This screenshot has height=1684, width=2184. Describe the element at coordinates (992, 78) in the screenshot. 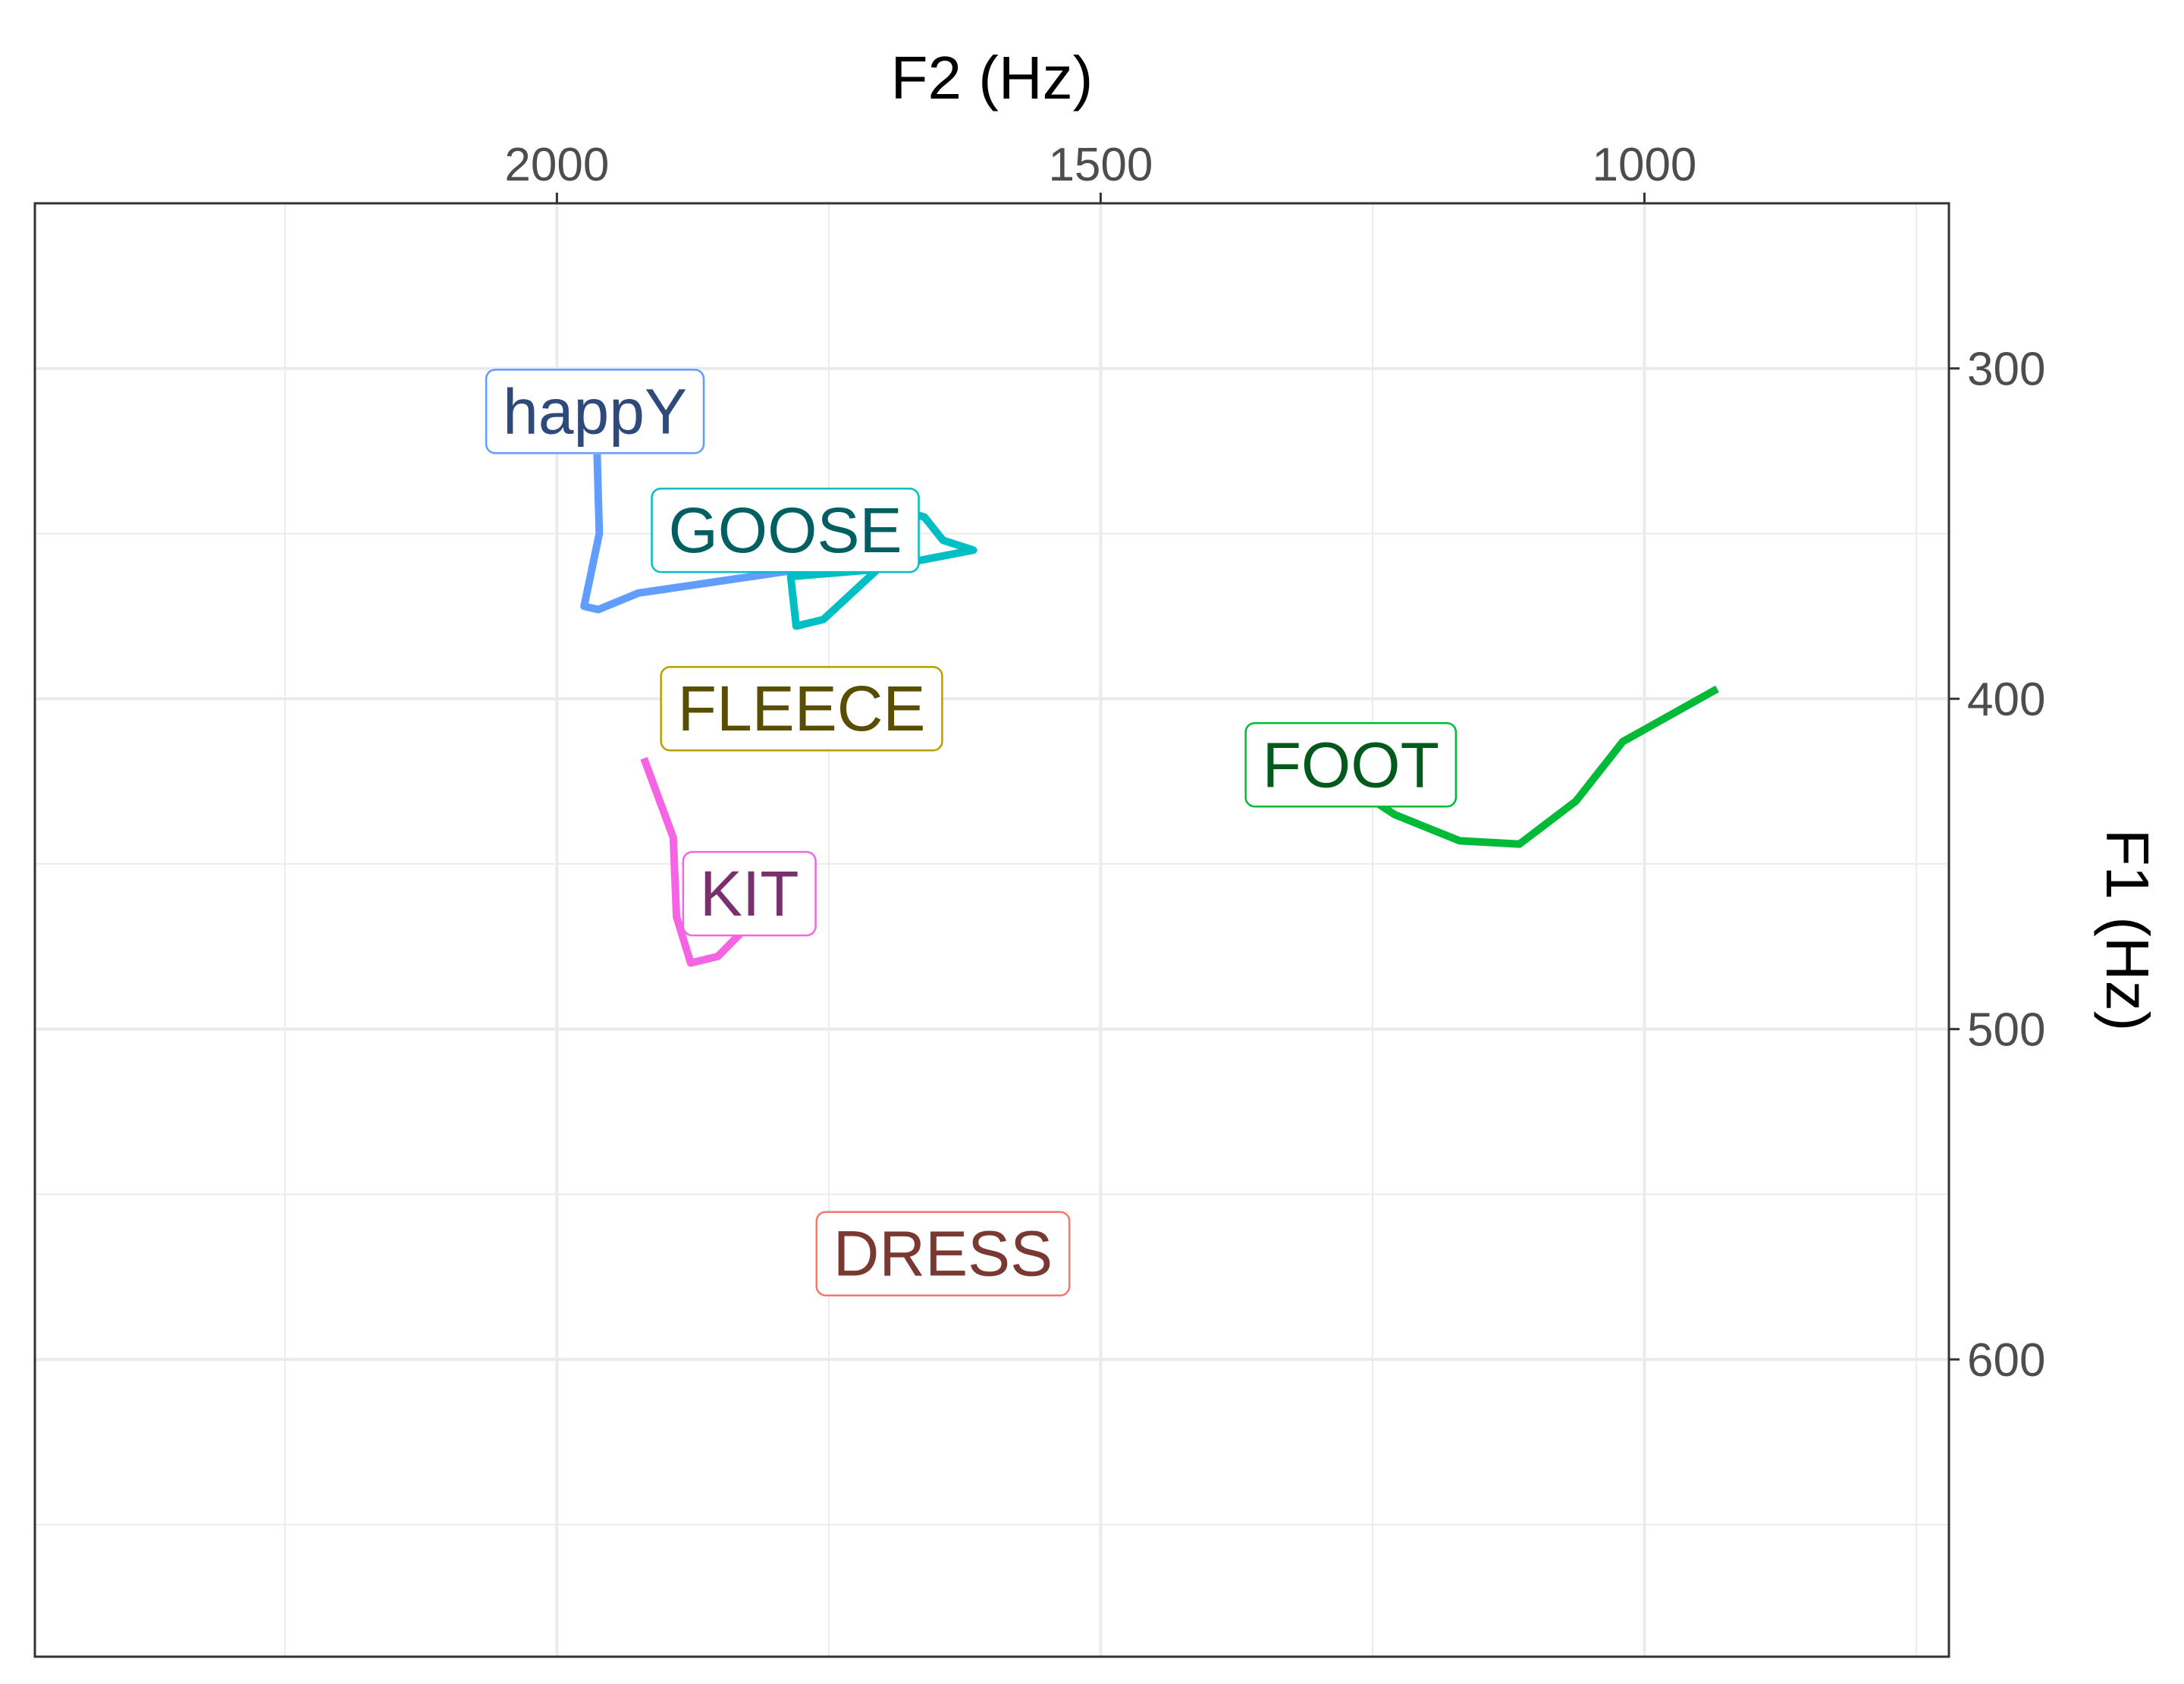

I see `x-axis-title: F2 (Hz)` at that location.